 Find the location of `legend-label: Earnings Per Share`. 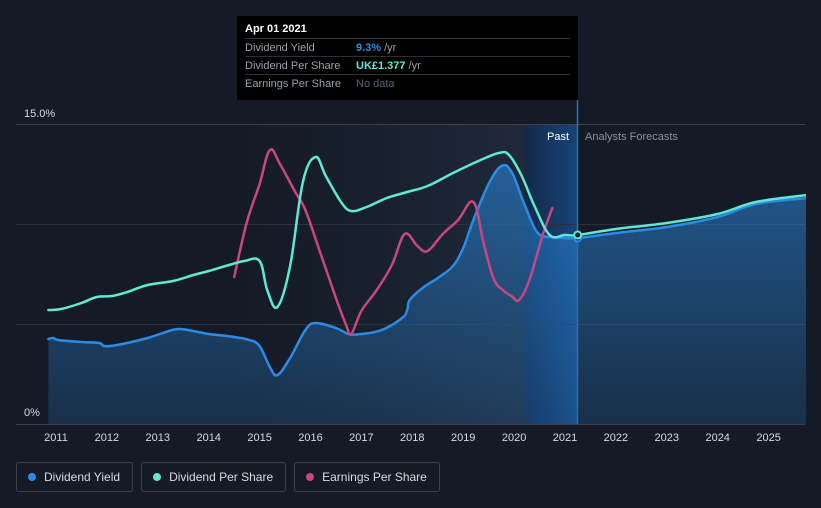

legend-label: Earnings Per Share is located at coordinates (374, 477).